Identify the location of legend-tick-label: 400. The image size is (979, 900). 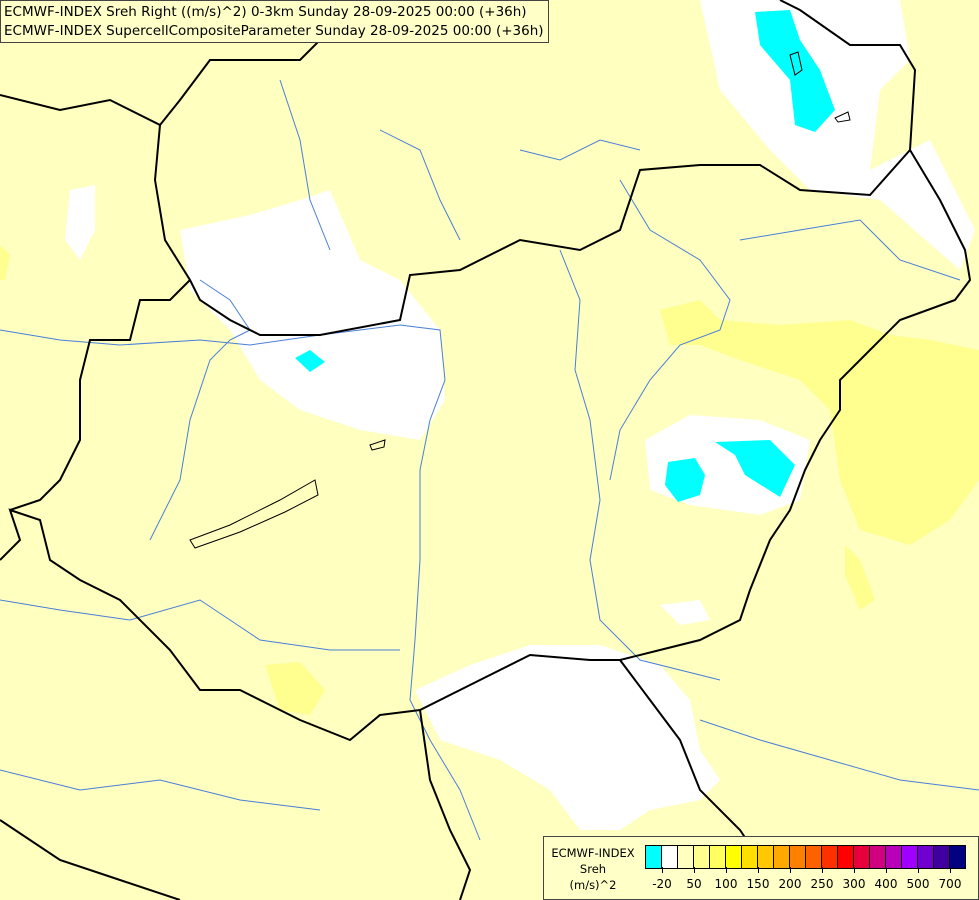
(886, 884).